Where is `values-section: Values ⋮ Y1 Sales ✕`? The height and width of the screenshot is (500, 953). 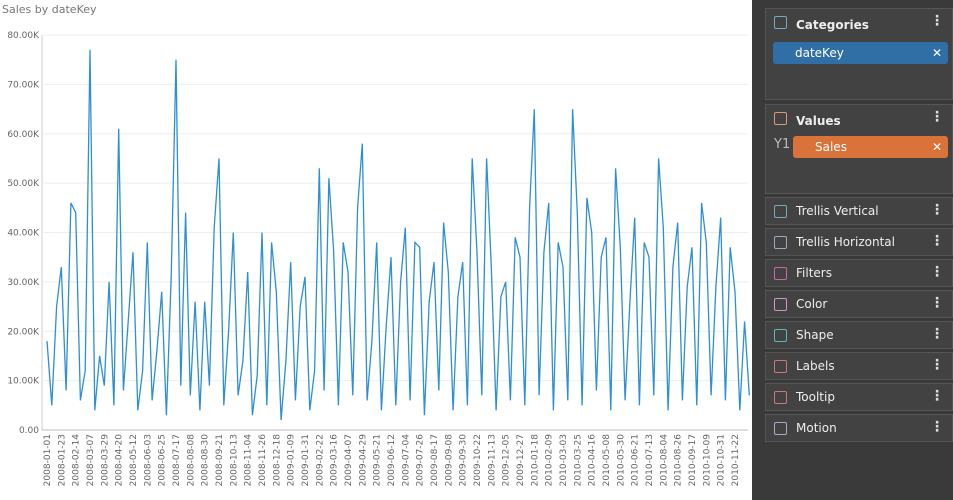 values-section: Values ⋮ Y1 Sales ✕ is located at coordinates (859, 149).